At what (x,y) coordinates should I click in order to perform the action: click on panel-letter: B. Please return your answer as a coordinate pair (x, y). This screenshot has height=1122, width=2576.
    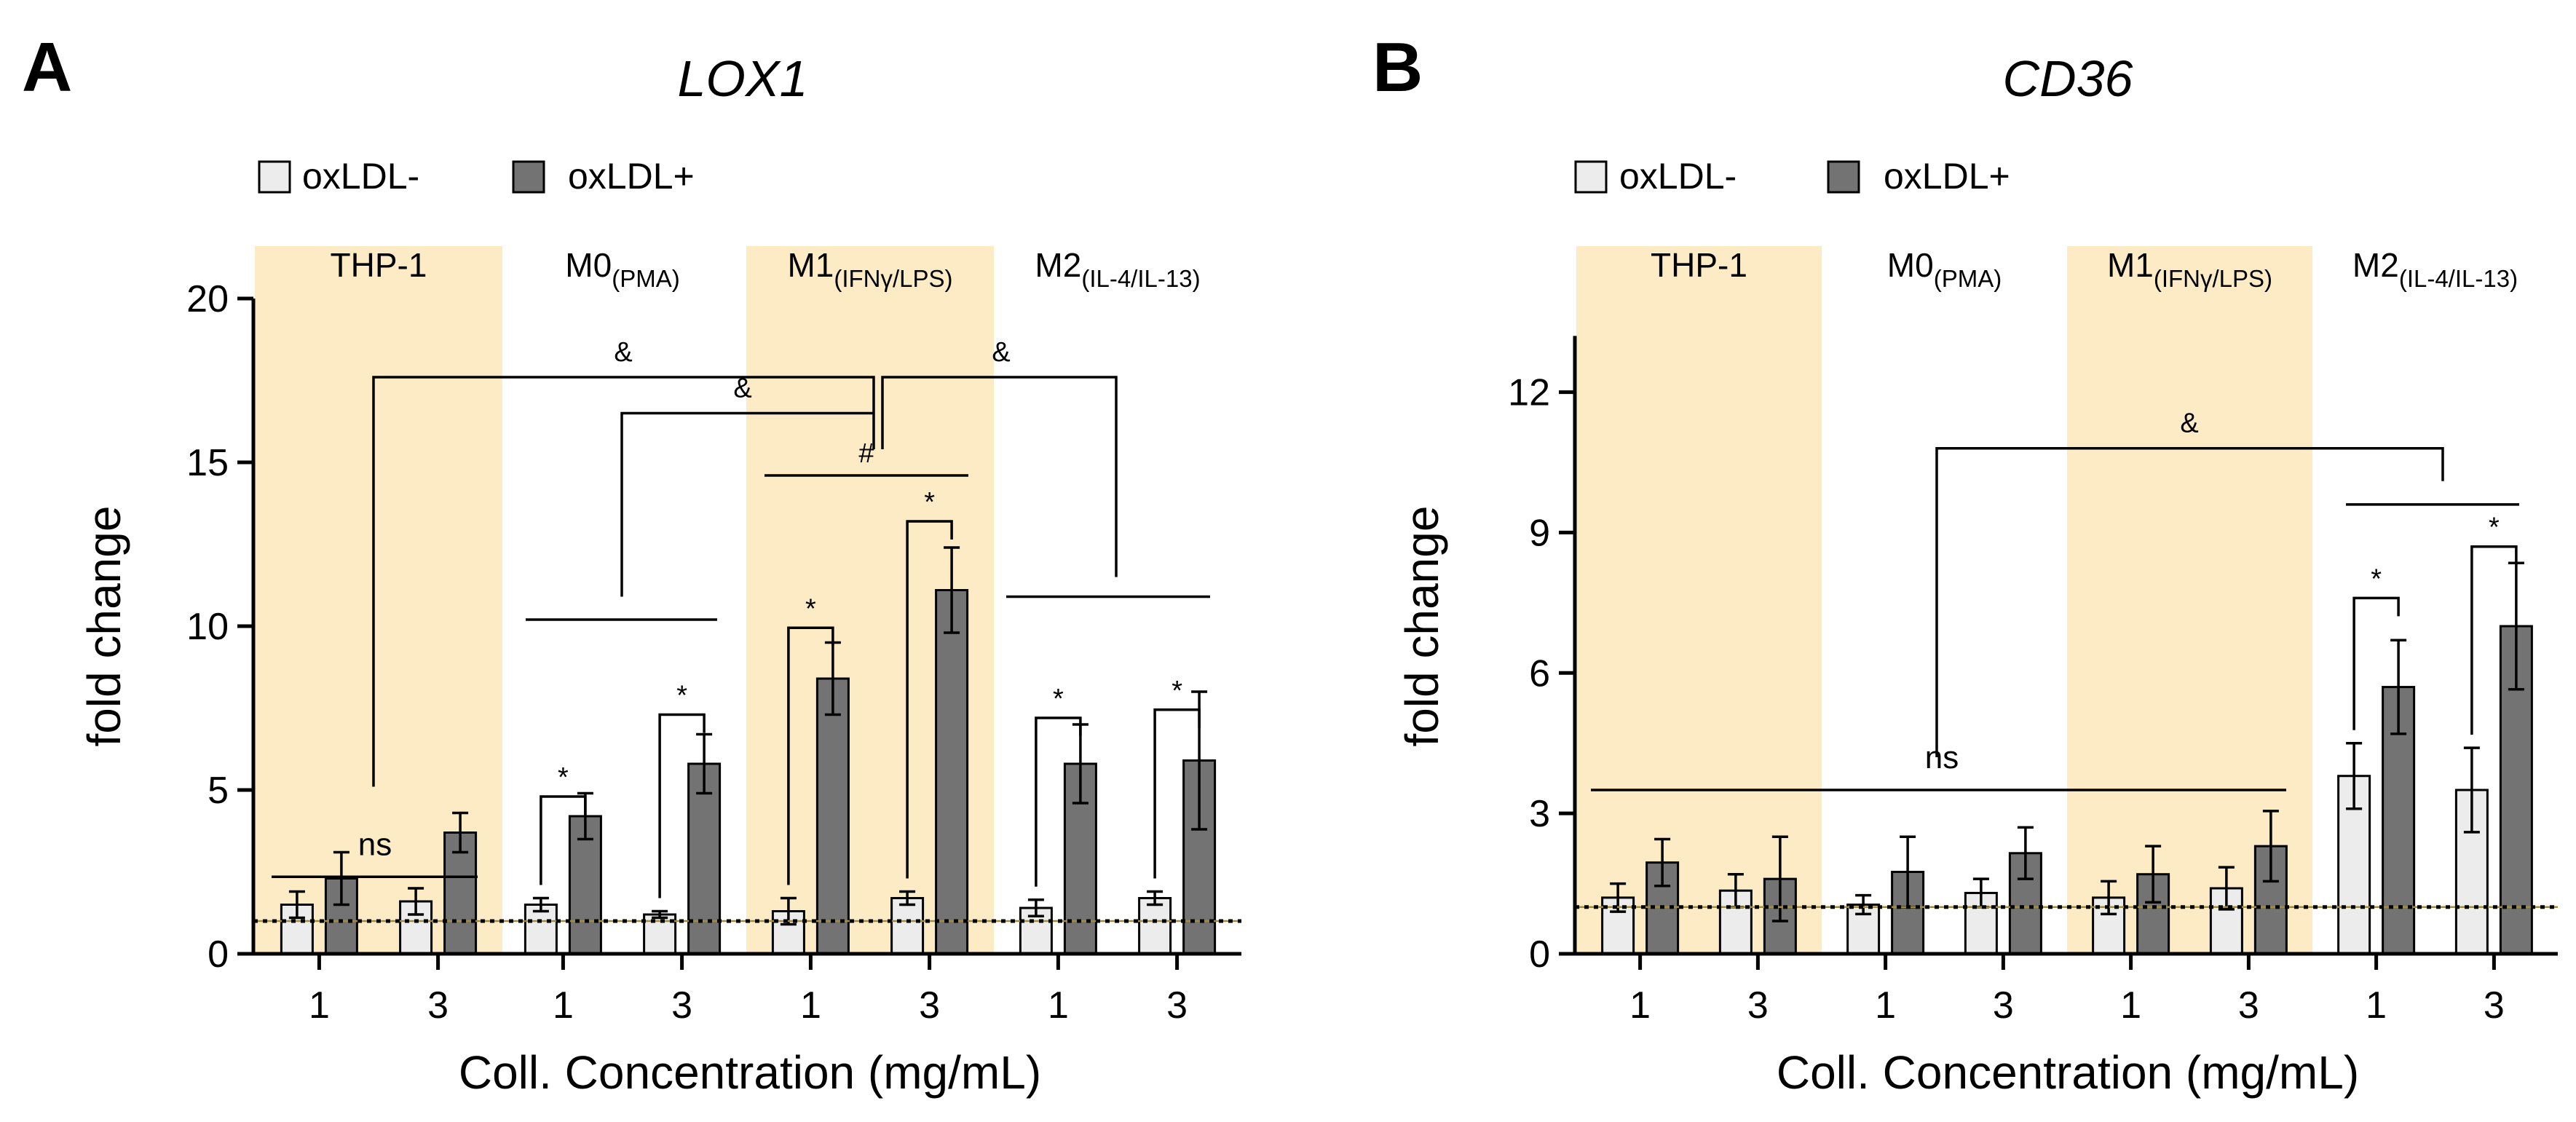
    Looking at the image, I should click on (1397, 67).